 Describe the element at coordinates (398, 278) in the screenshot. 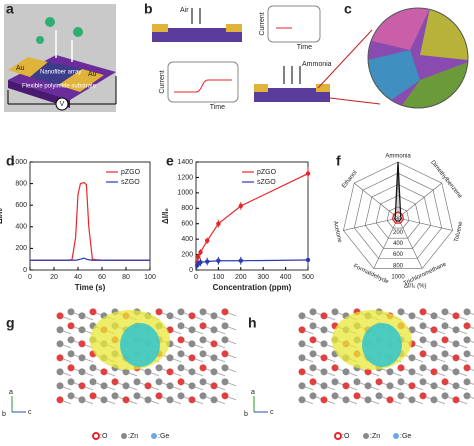

I see `r-tick-label: 1000` at that location.